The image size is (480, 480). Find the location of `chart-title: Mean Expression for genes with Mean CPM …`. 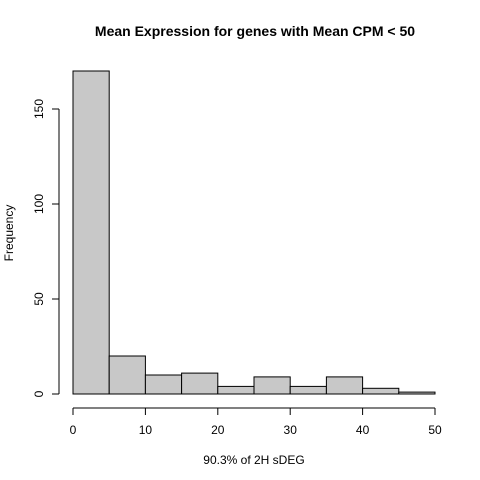

chart-title: Mean Expression for genes with Mean CPM … is located at coordinates (255, 31).